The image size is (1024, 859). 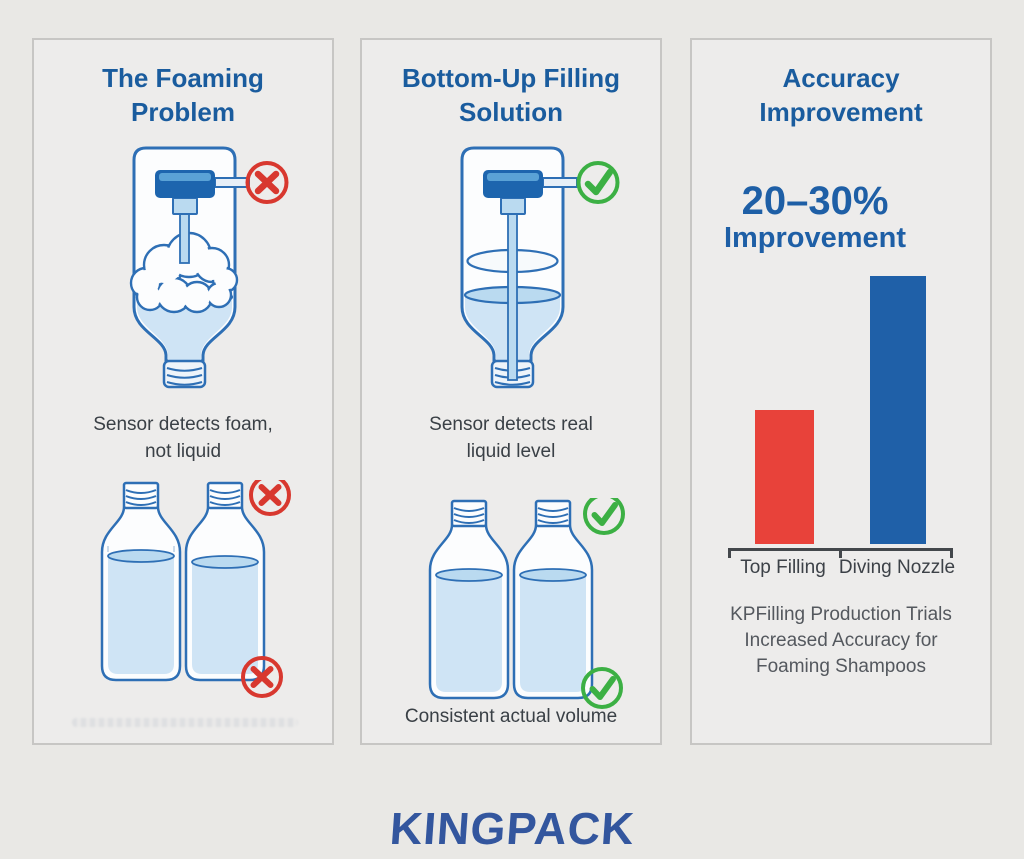 What do you see at coordinates (184, 329) in the screenshot?
I see `liquid` at bounding box center [184, 329].